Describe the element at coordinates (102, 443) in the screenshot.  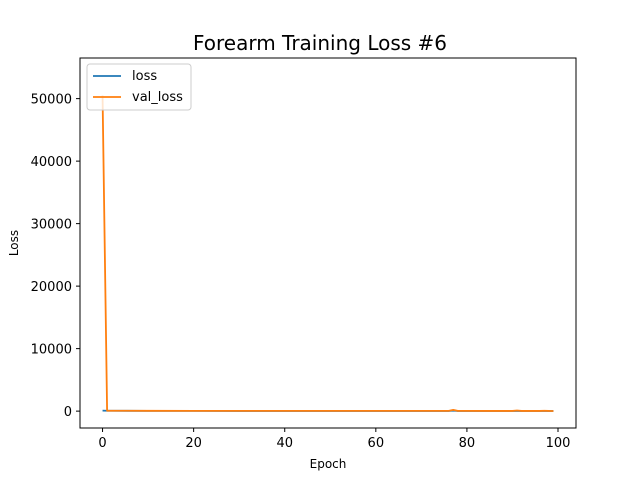
I see `x-tick-label: 0` at that location.